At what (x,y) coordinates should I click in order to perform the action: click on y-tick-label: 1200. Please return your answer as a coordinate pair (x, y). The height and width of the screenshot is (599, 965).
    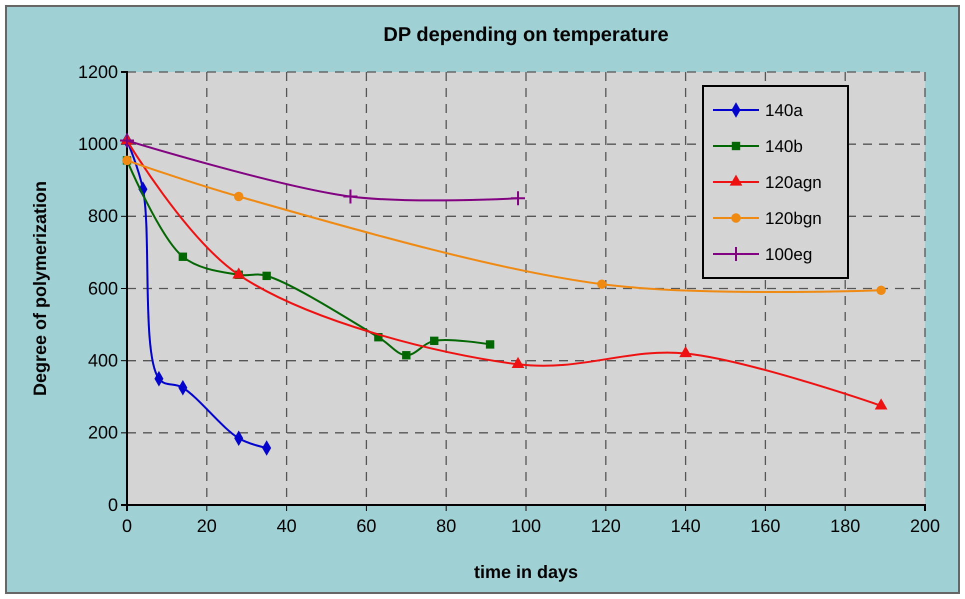
    Looking at the image, I should click on (98, 72).